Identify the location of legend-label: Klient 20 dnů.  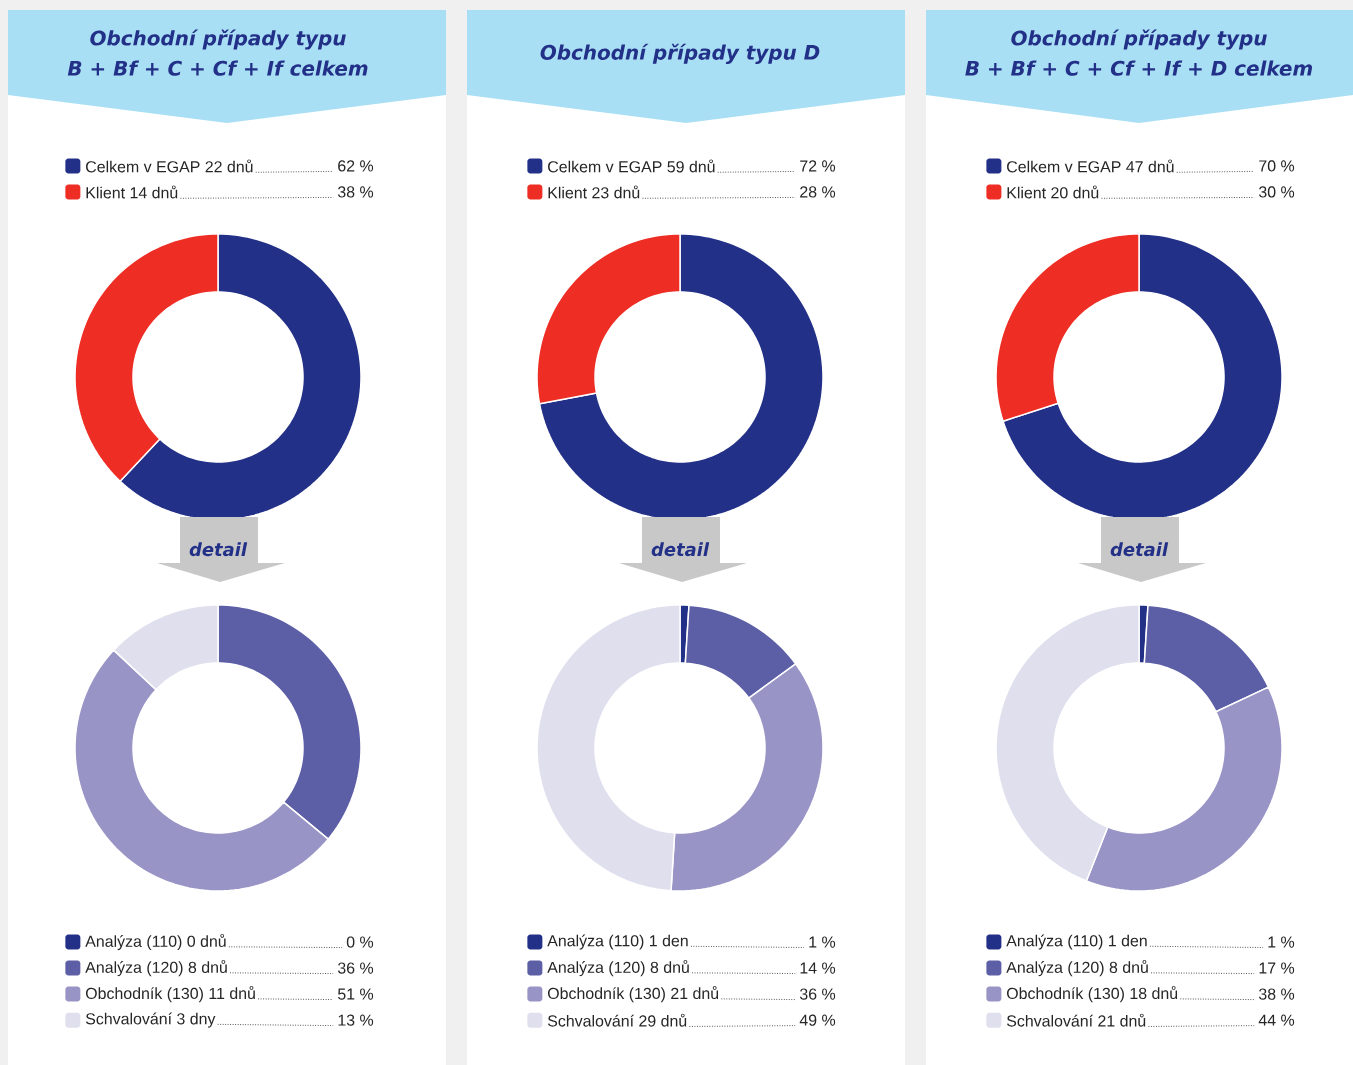
(1053, 192).